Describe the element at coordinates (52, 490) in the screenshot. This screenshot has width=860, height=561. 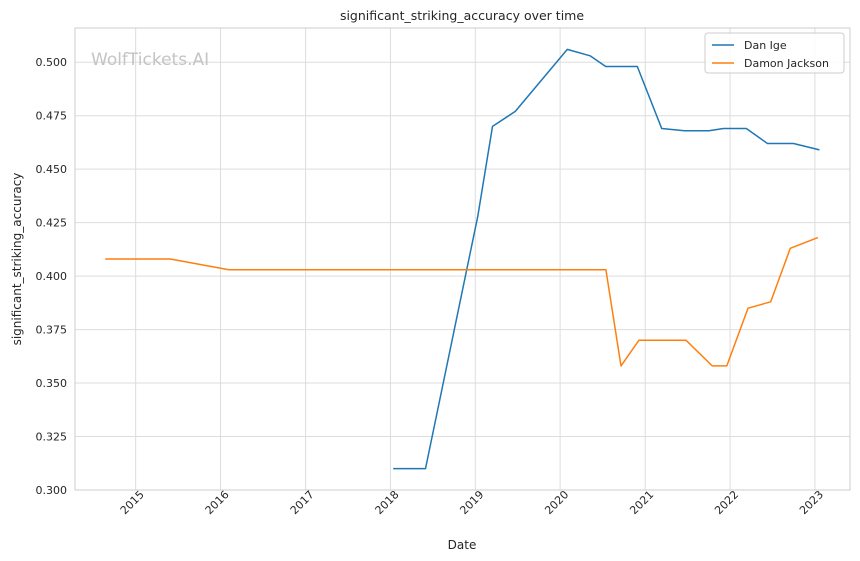
I see `y-tick-label: 0.300` at that location.